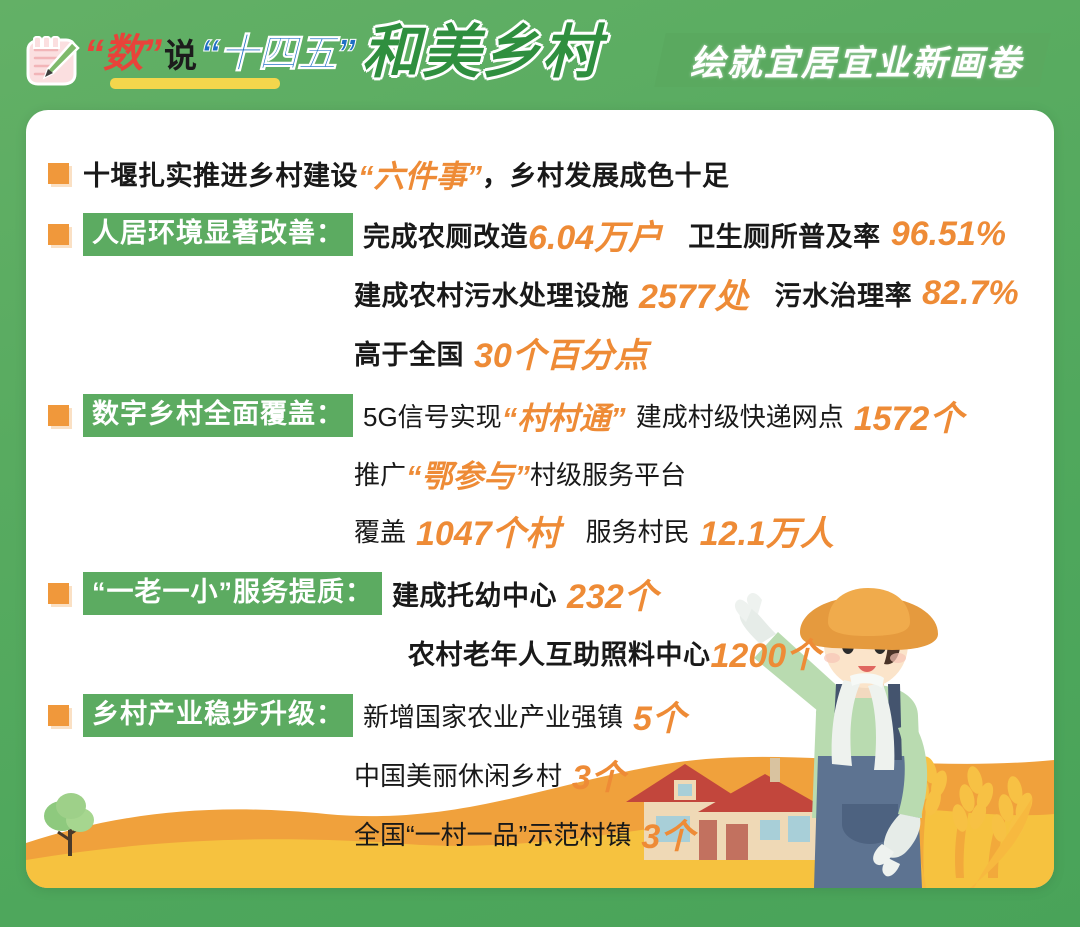  Describe the element at coordinates (432, 417) in the screenshot. I see `section-2-line-0-part-0: 5G信号实现` at that location.